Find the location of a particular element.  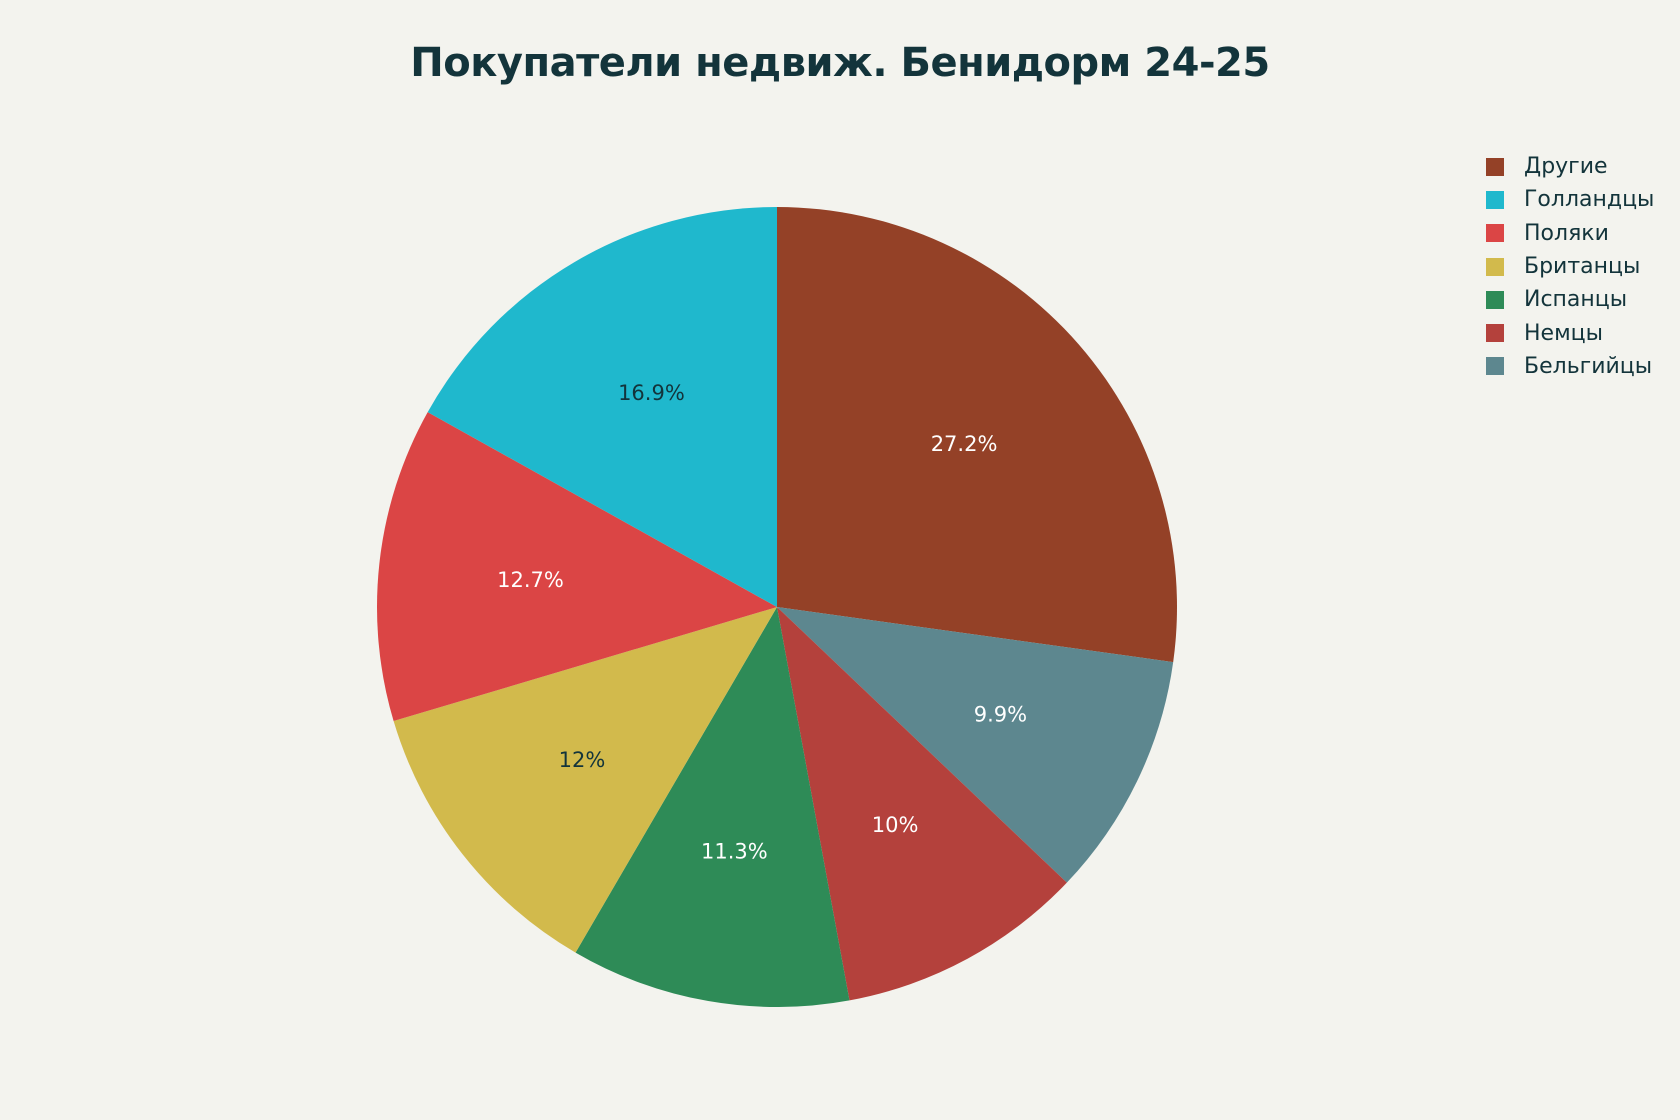

legend-item-4: Испанцы is located at coordinates (1570, 299).